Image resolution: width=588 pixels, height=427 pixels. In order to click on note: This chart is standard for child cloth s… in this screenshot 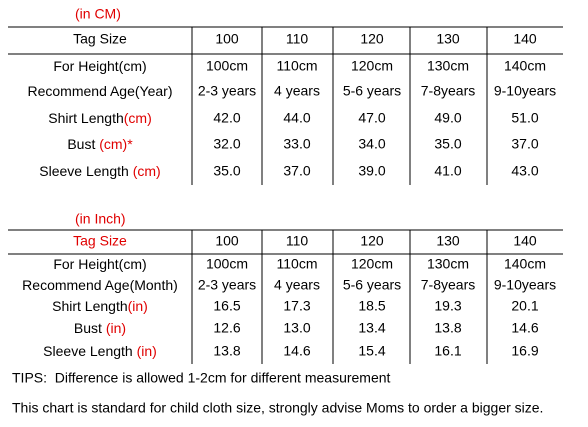, I will do `click(277, 408)`.